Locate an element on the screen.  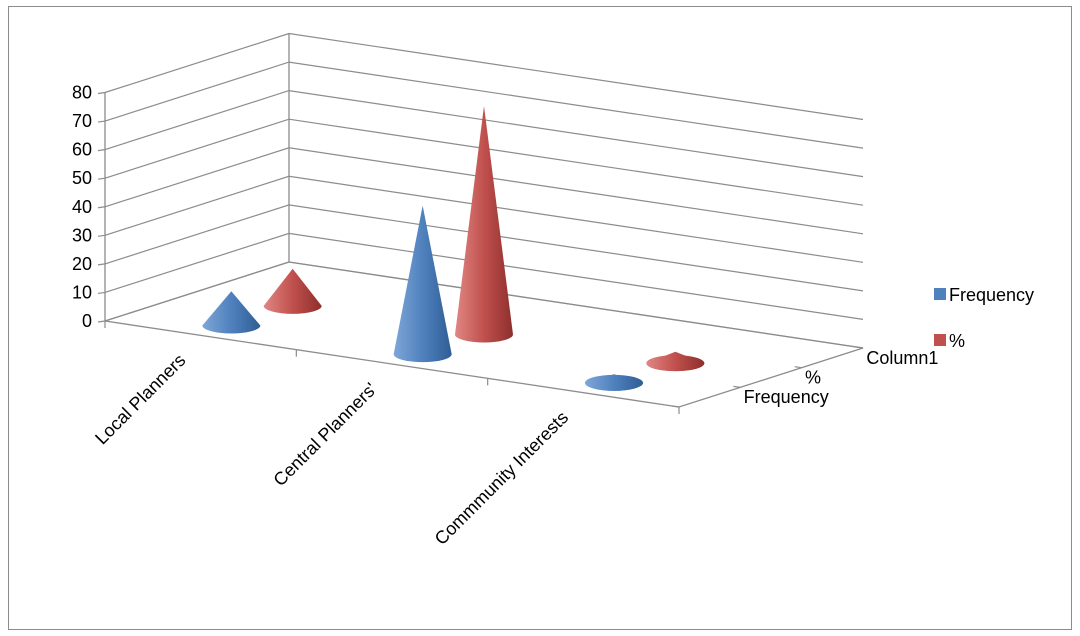
y-tick-label: 80 is located at coordinates (82, 93).